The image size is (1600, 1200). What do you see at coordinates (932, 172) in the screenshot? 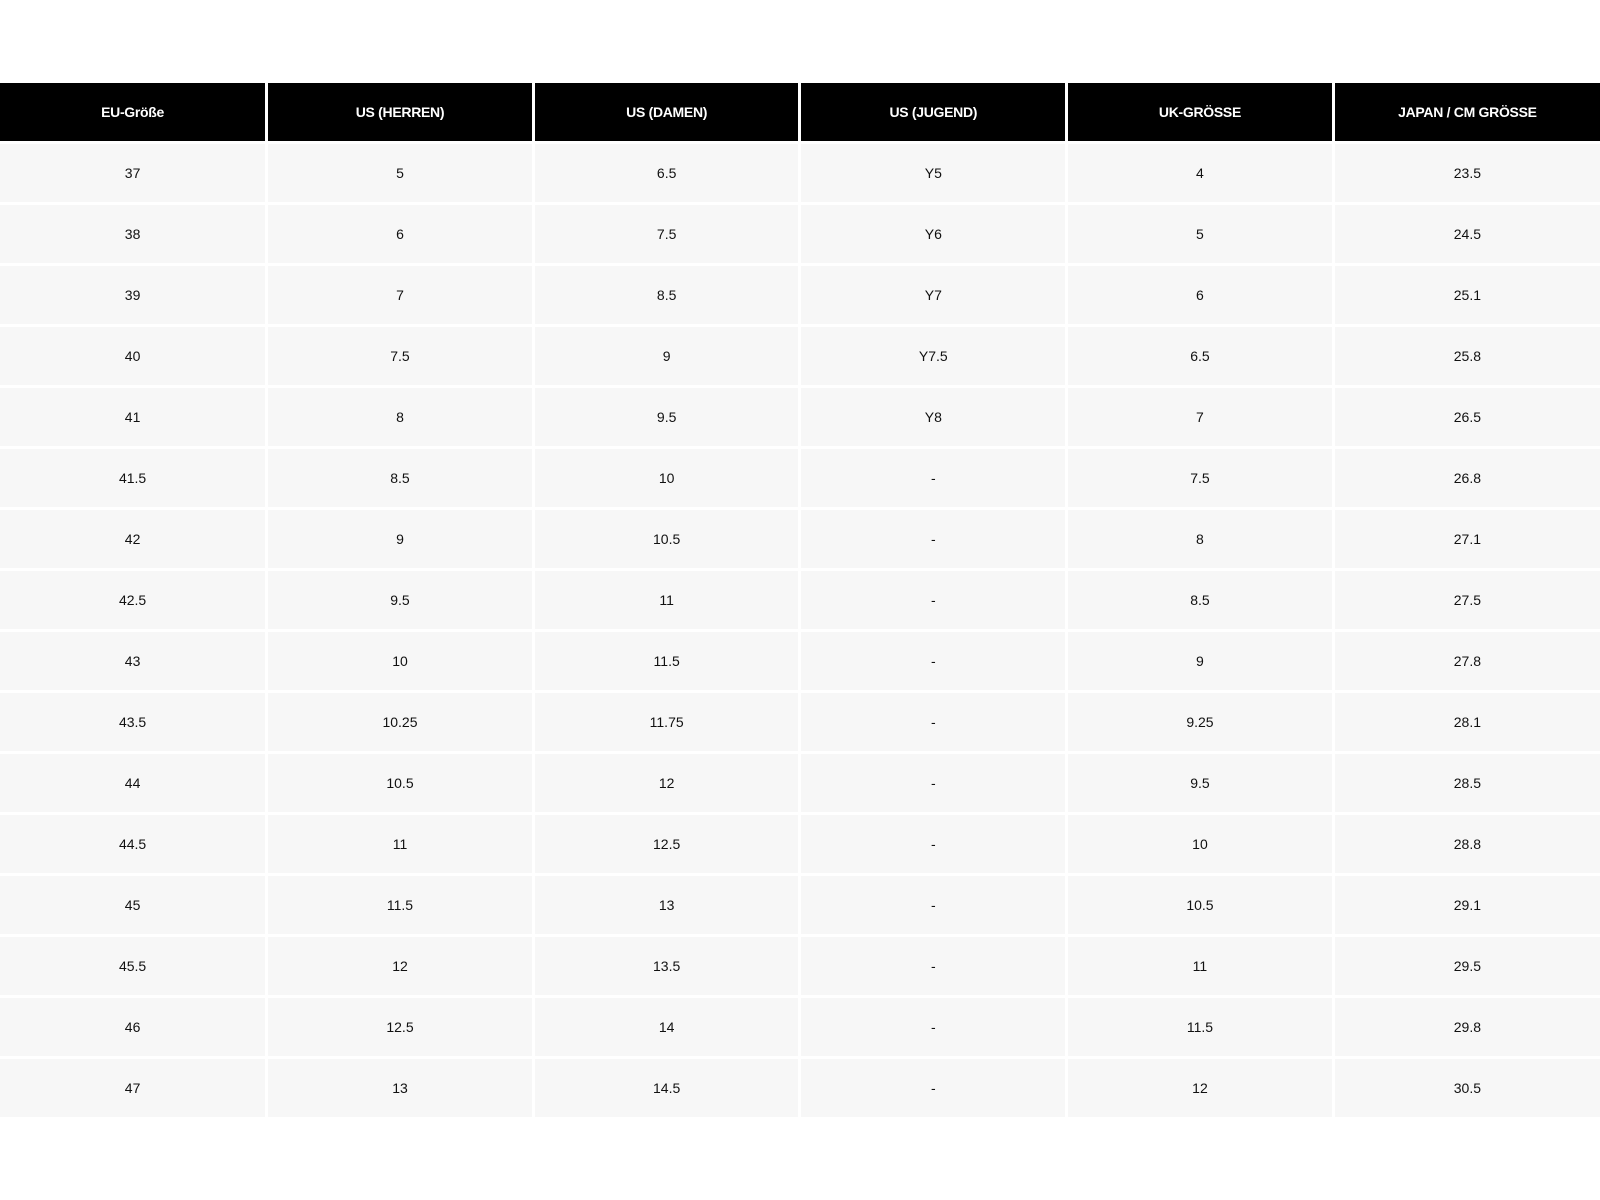
I see `table-cell: Y5` at bounding box center [932, 172].